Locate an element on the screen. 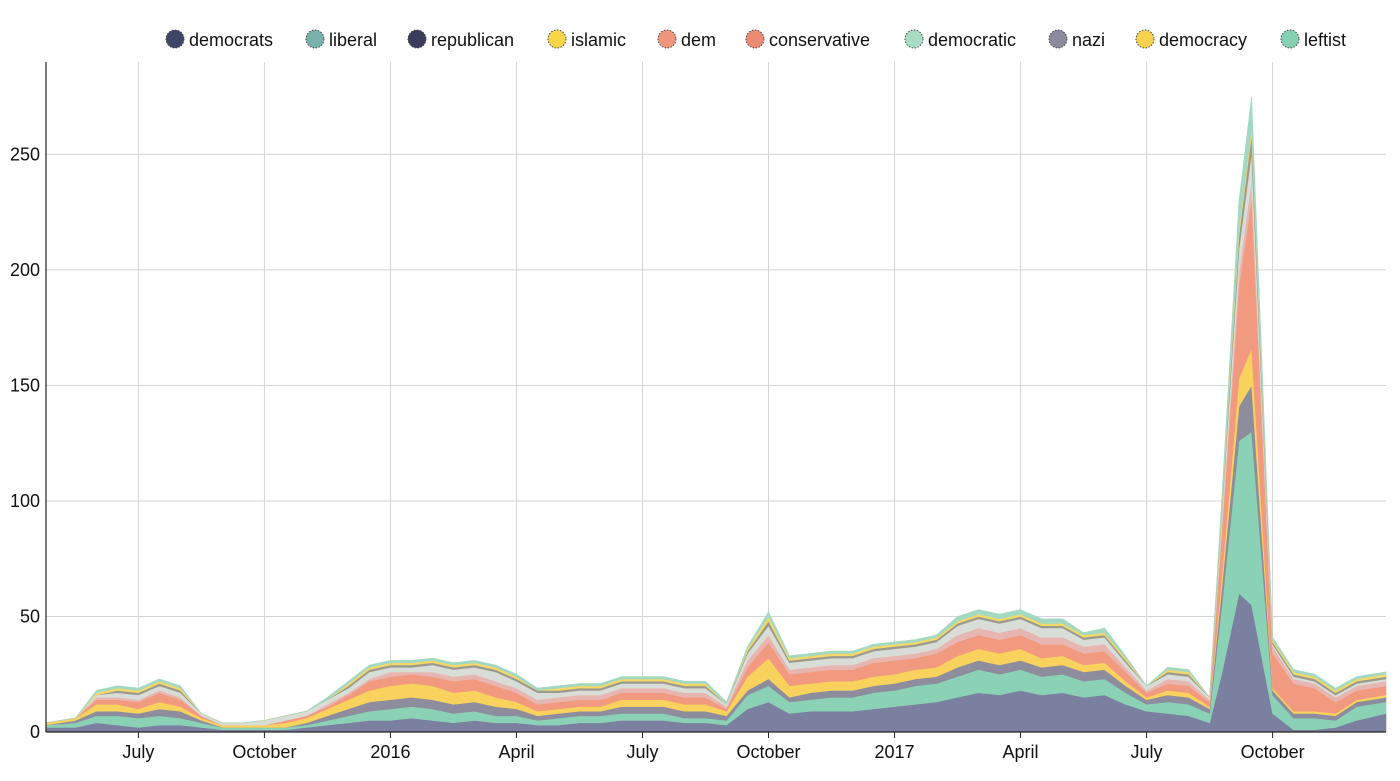  legend-item-leftist: leftist is located at coordinates (1313, 39).